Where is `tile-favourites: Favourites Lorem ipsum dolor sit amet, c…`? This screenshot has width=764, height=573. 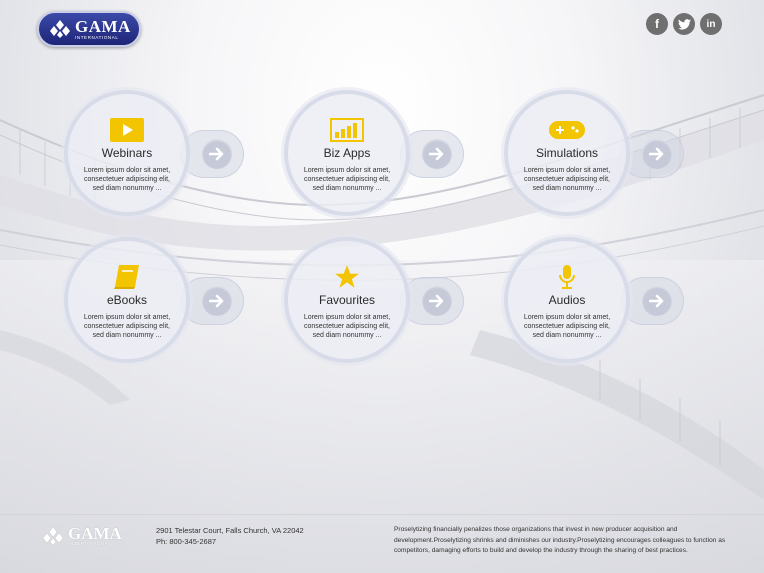
tile-favourites: Favourites Lorem ipsum dolor sit amet, c… is located at coordinates (384, 302).